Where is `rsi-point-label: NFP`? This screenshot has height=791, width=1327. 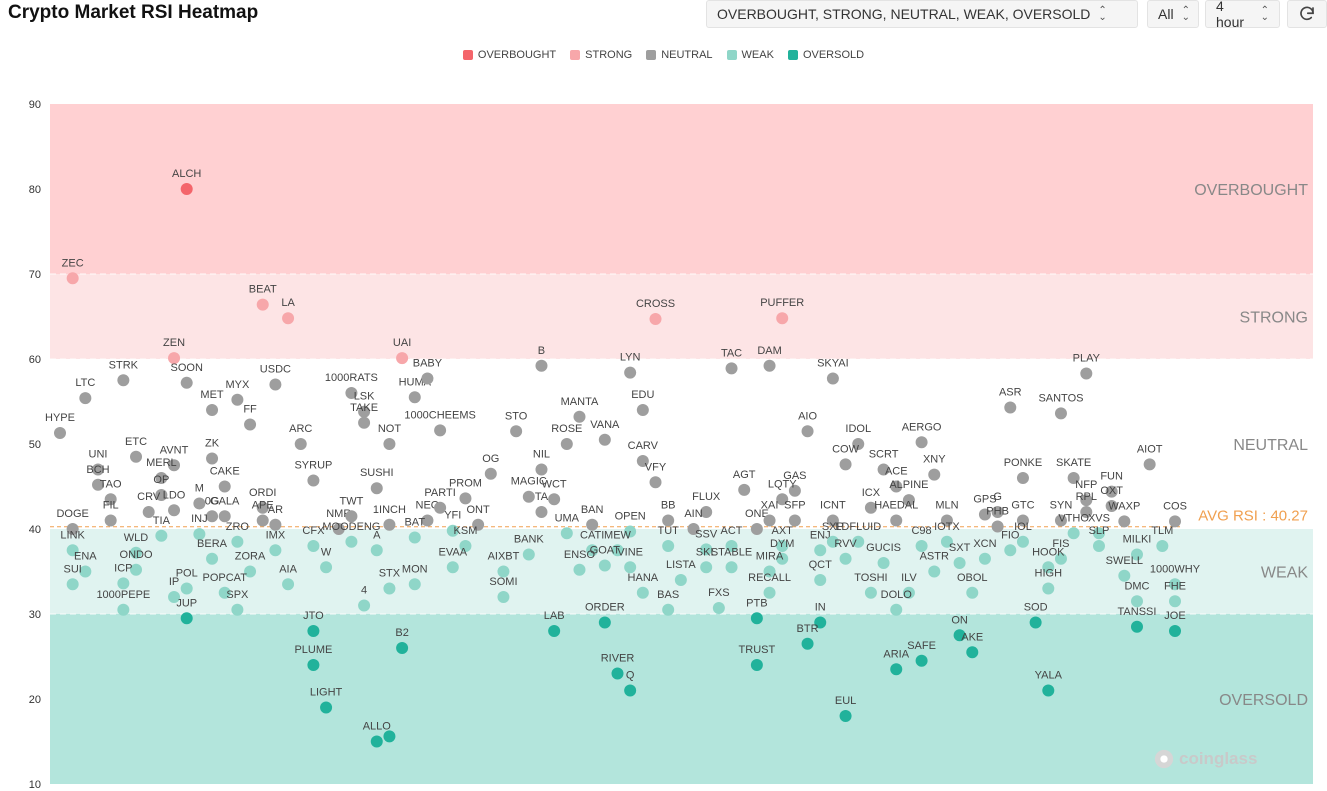
rsi-point-label: NFP is located at coordinates (1086, 485).